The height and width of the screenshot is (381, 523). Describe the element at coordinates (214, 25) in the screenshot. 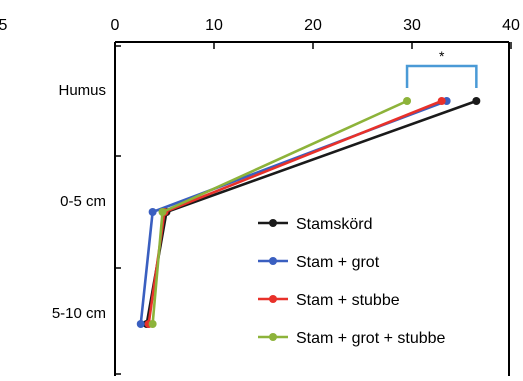

I see `x-tick-label: 10` at that location.